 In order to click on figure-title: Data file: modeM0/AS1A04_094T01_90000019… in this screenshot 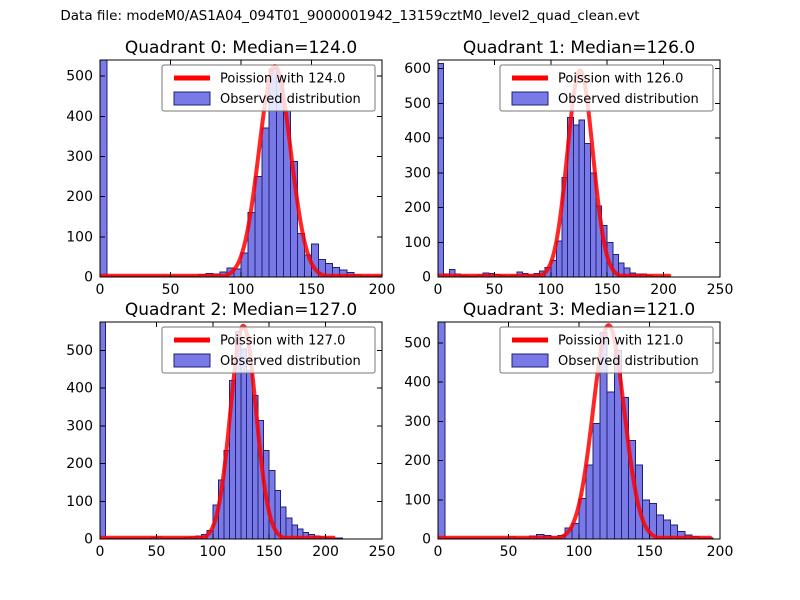, I will do `click(350, 16)`.